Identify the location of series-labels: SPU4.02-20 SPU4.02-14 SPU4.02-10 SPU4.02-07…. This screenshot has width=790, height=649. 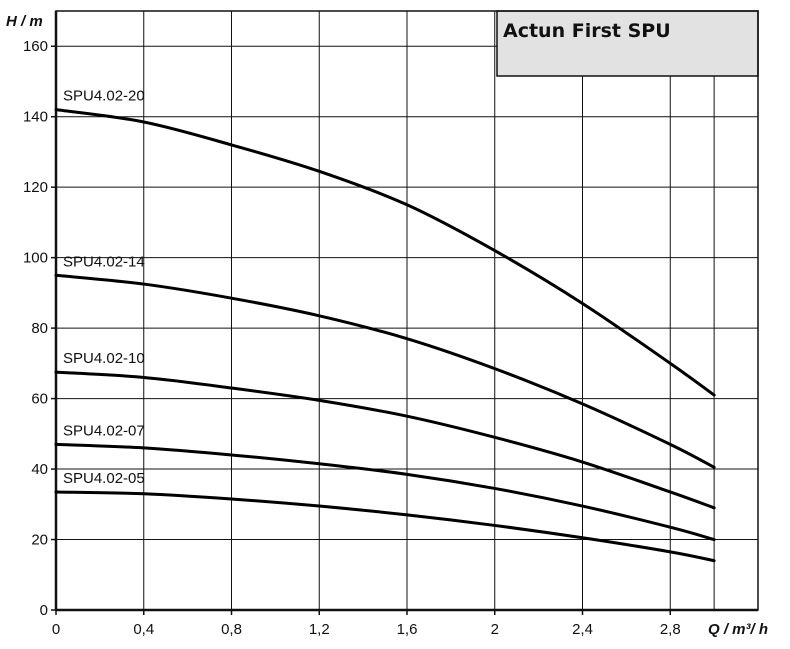
(104, 287).